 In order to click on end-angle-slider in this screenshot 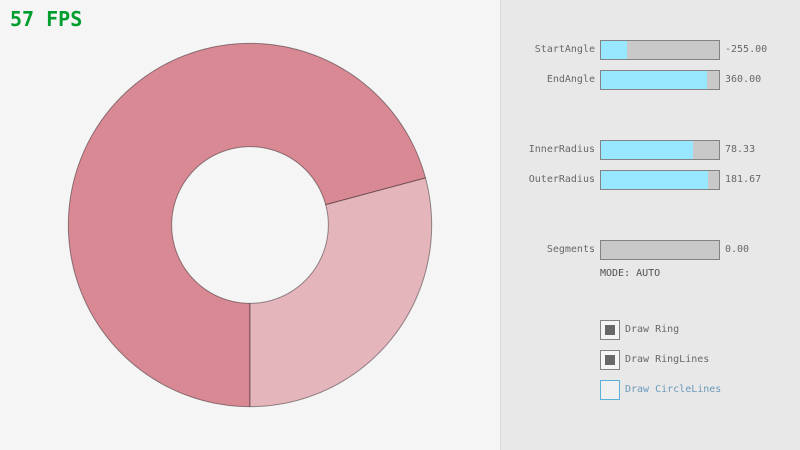, I will do `click(660, 80)`.